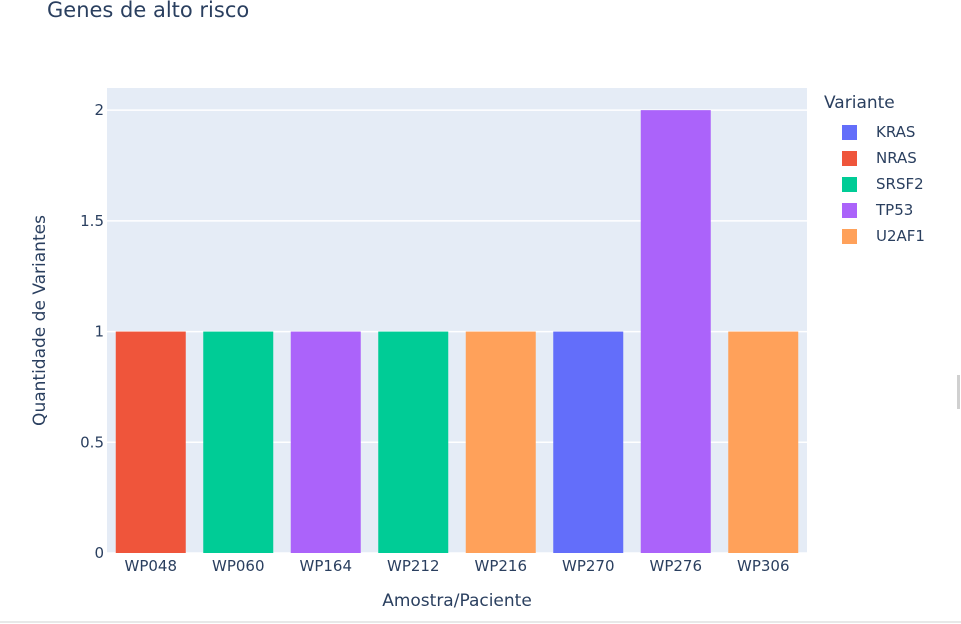 This screenshot has width=961, height=624. Describe the element at coordinates (92, 221) in the screenshot. I see `y-tick-label: 1.5` at that location.